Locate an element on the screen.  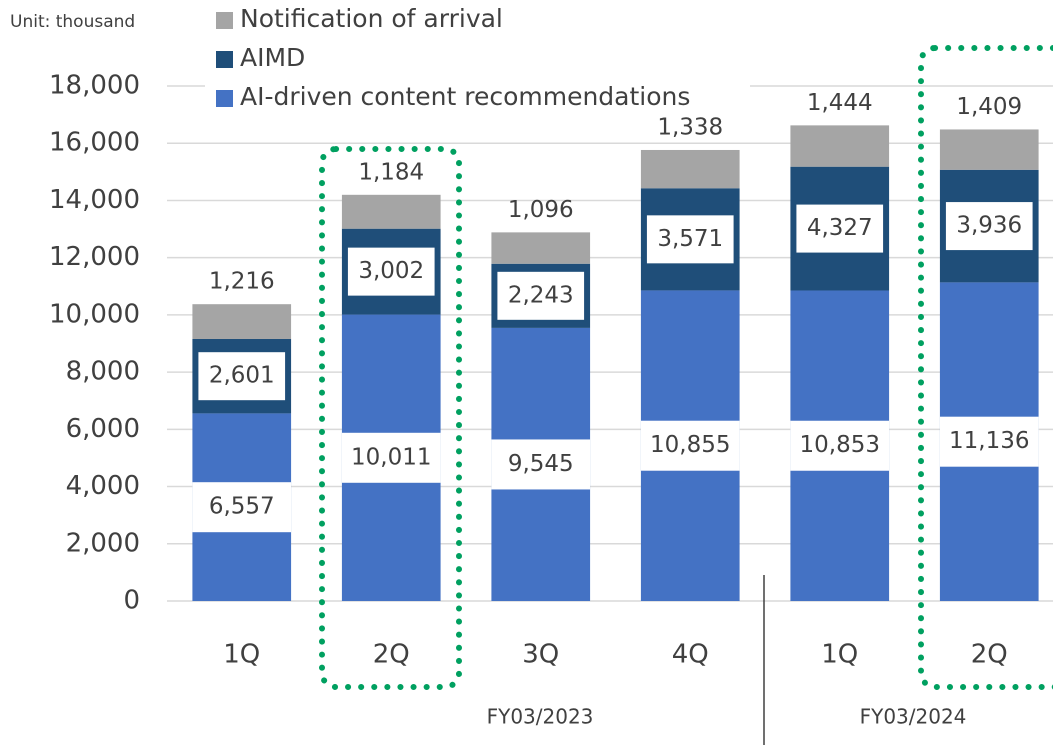
data-label: 2,243 is located at coordinates (541, 295).